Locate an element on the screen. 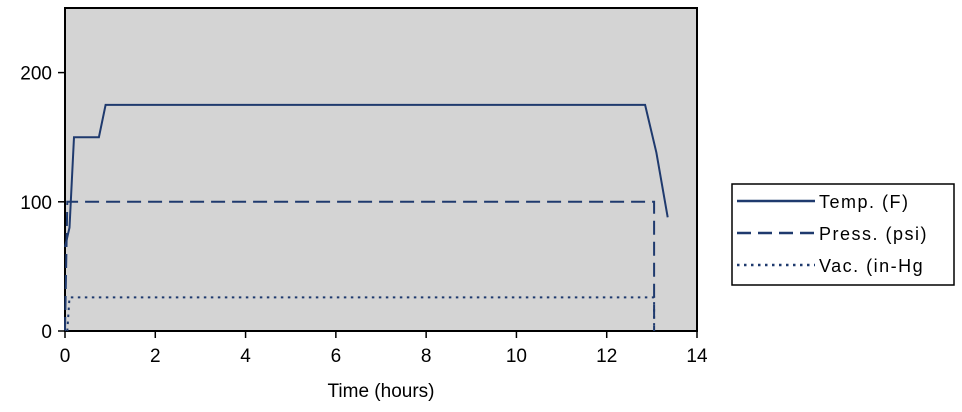 This screenshot has width=962, height=412. x-tick-label: 12 is located at coordinates (606, 356).